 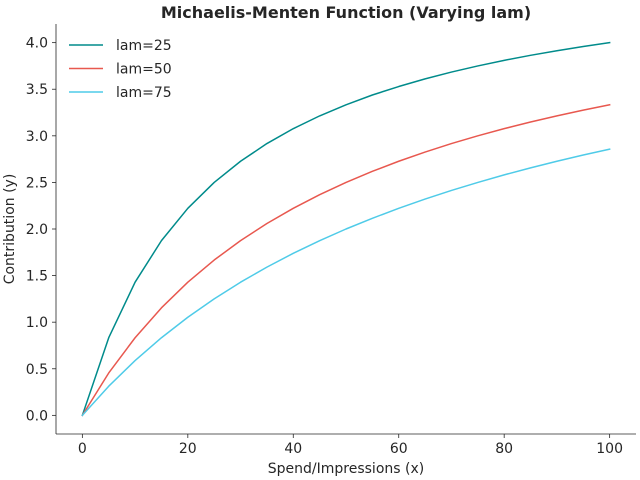 I want to click on x-axis-ticks: 0 20 40 60 80 100, so click(x=350, y=445).